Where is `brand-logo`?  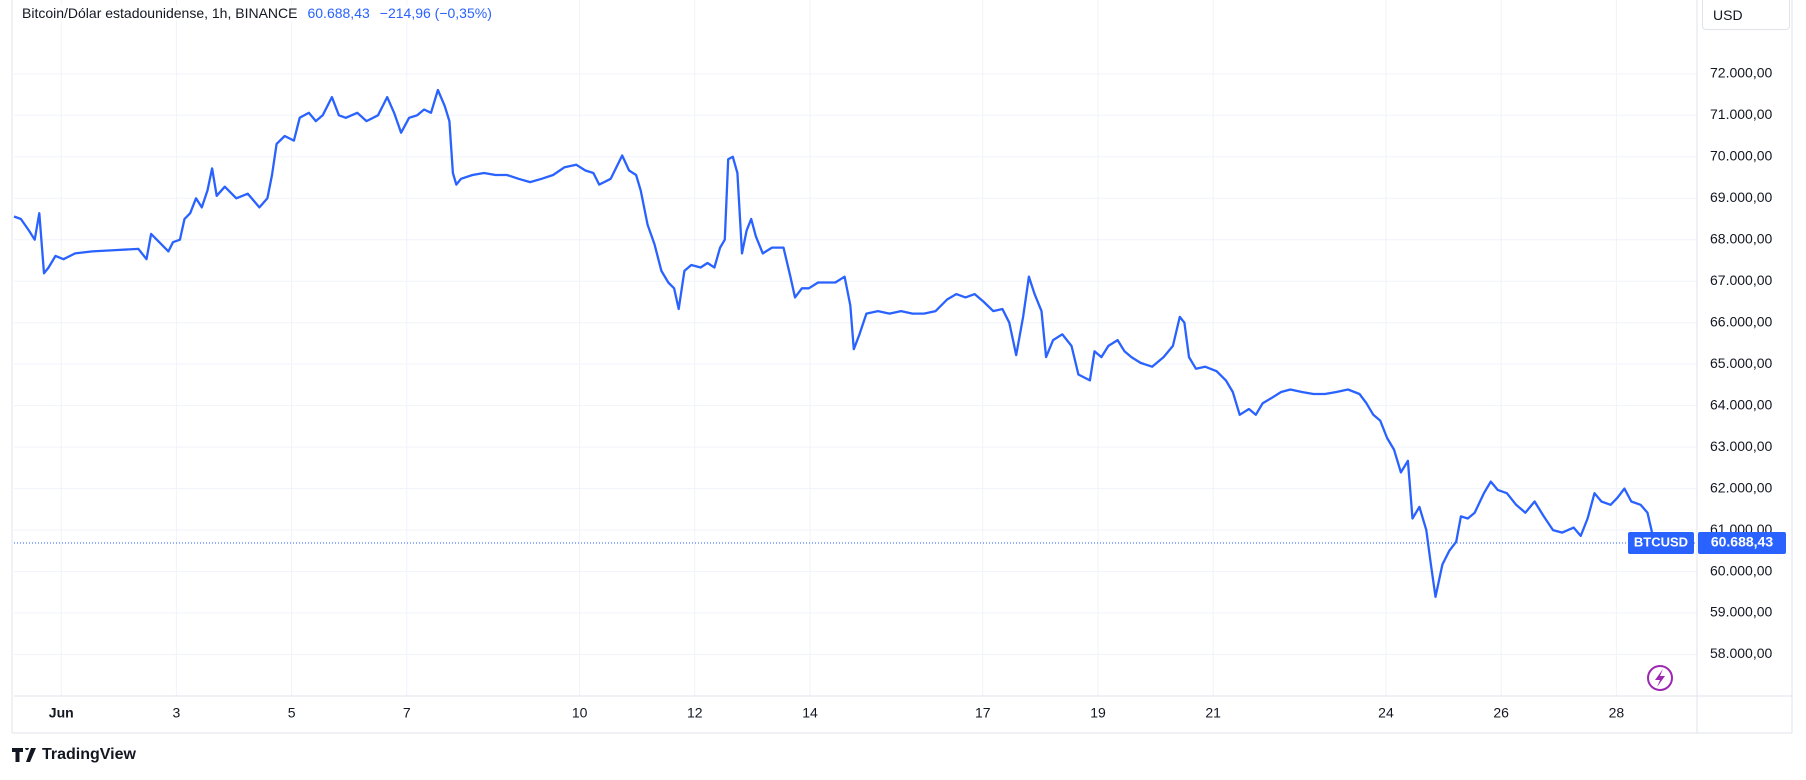
brand-logo is located at coordinates (24, 755).